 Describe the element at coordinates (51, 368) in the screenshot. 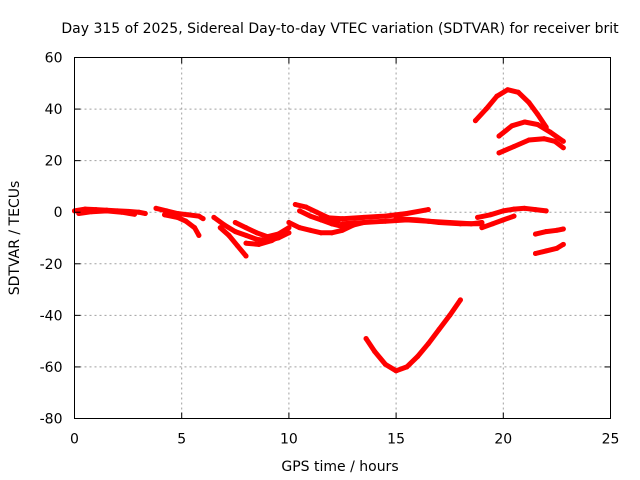

I see `y-tick-label: -60` at that location.